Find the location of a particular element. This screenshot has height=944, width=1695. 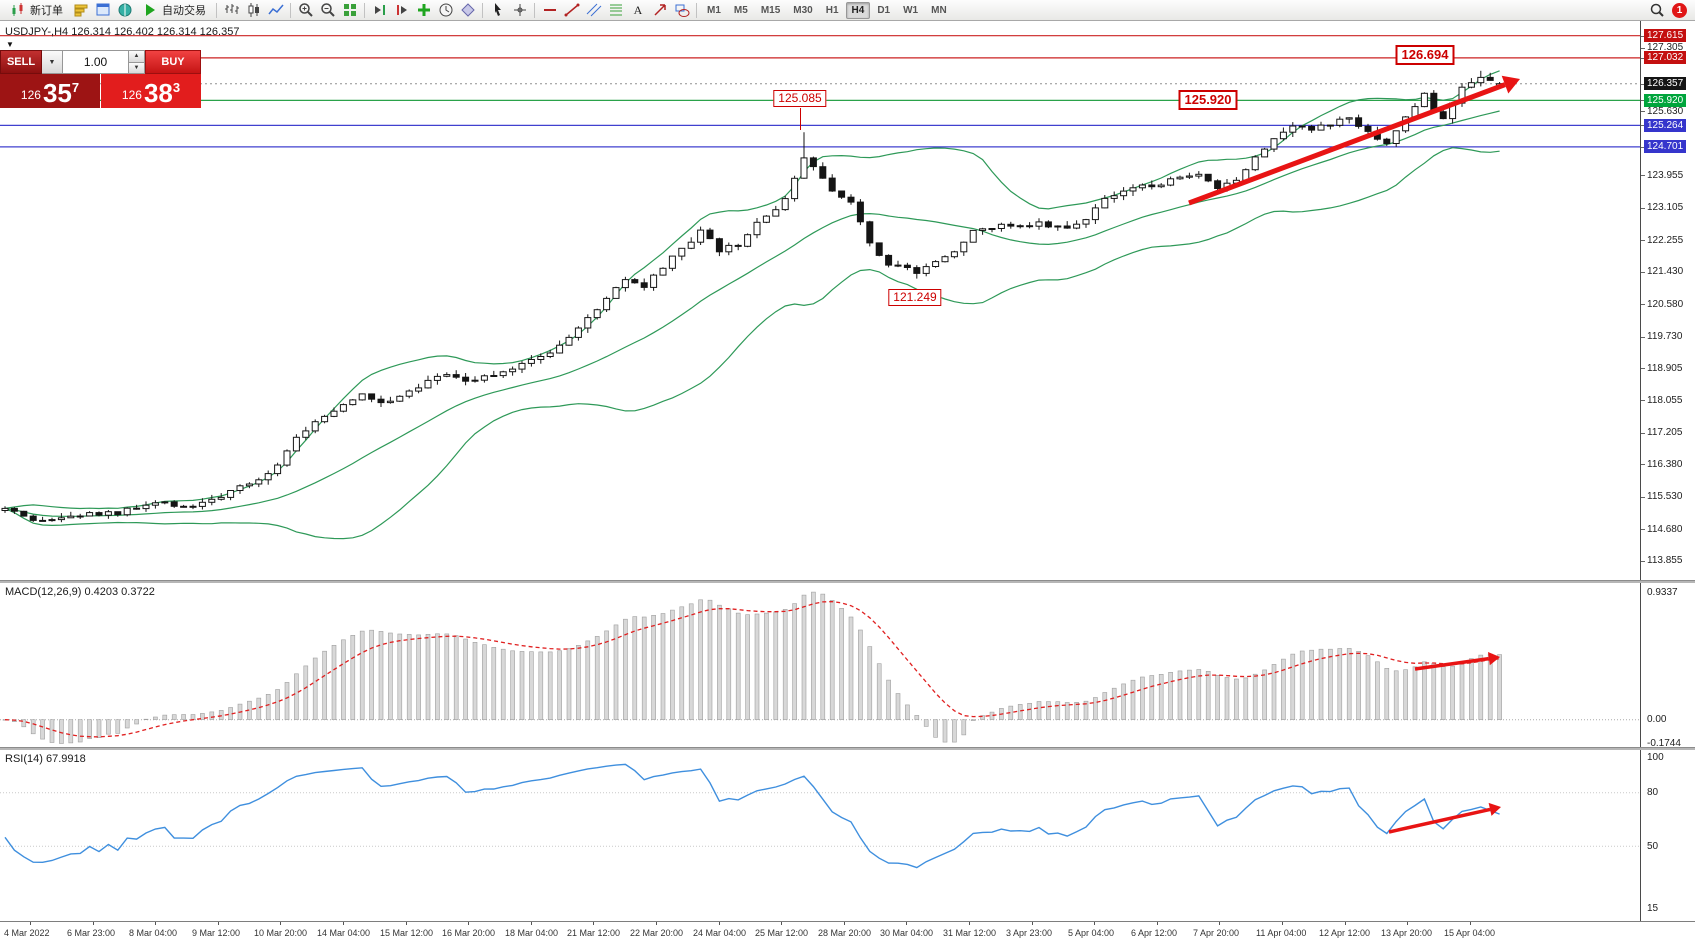

candlestick-chart-icon is located at coordinates (253, 10).